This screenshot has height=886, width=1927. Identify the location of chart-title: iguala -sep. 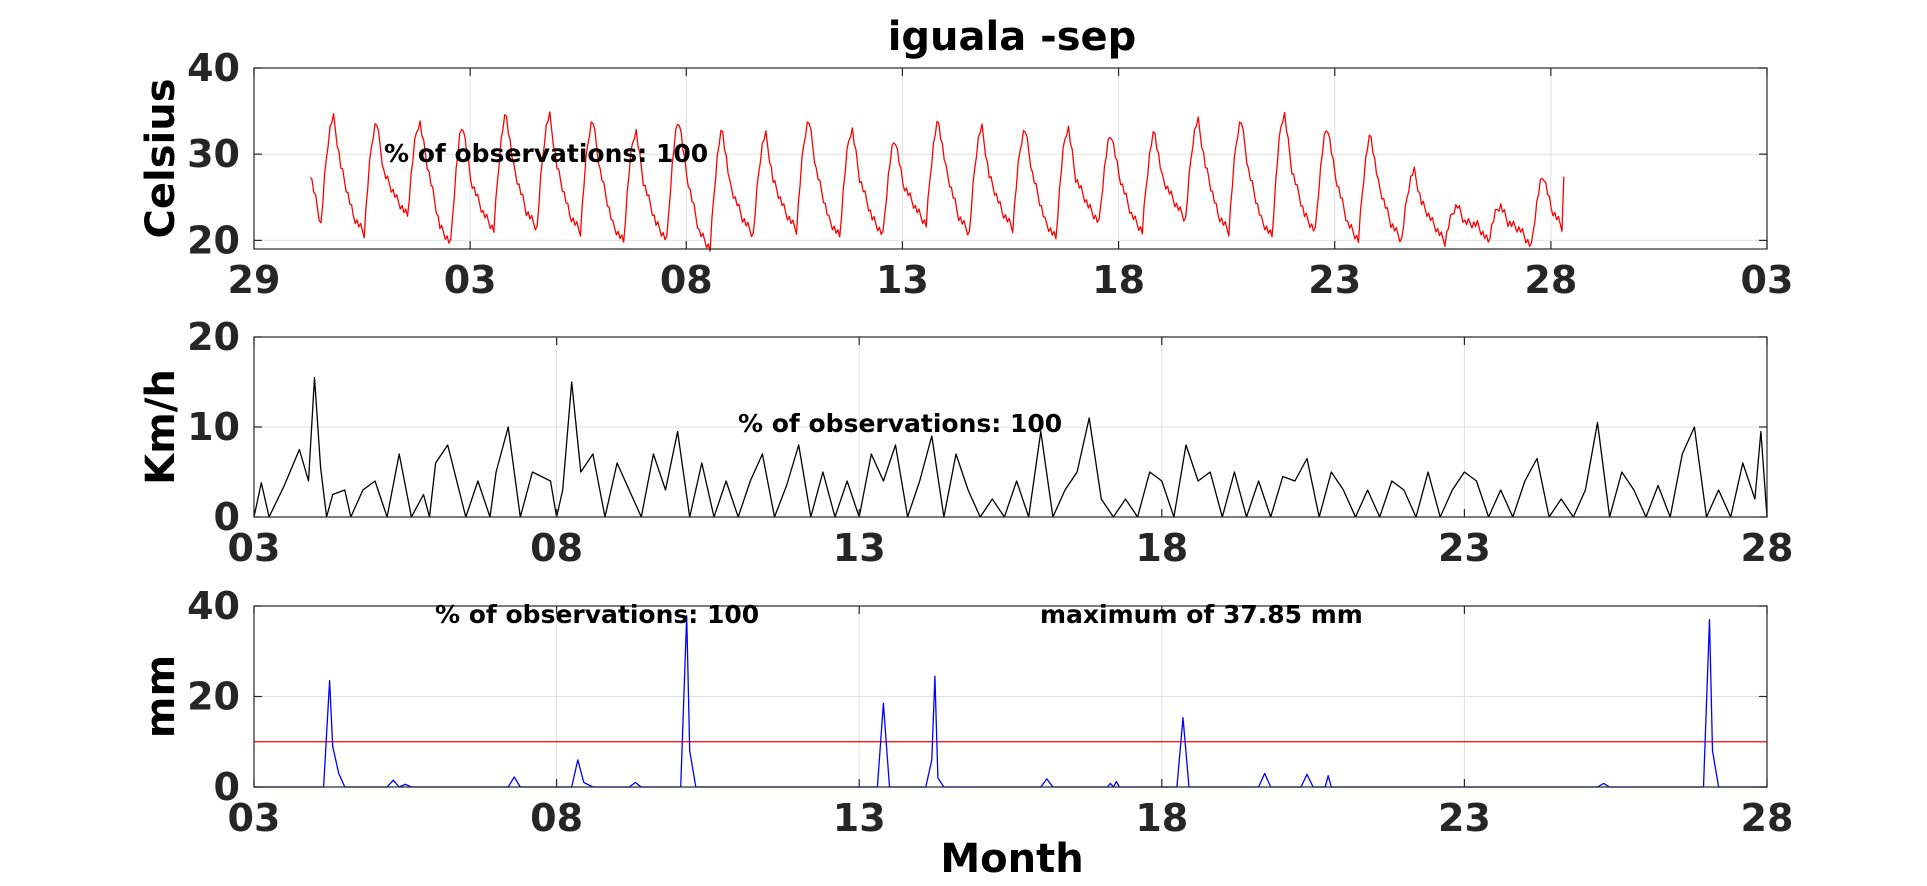
(1012, 37).